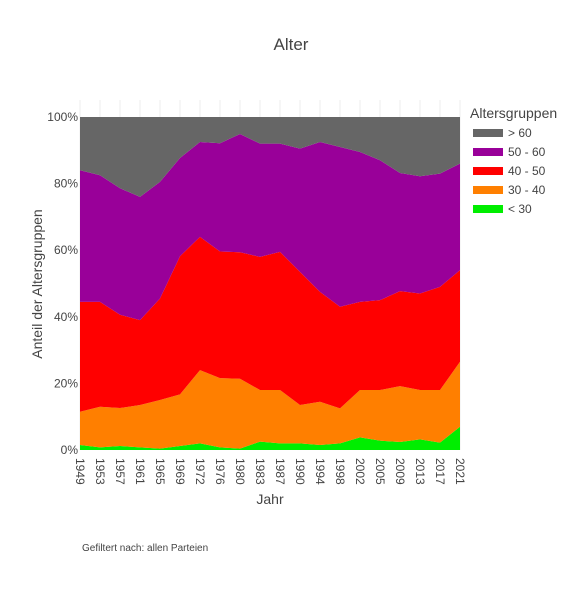  What do you see at coordinates (520, 209) in the screenshot?
I see `legend-label: < 30` at bounding box center [520, 209].